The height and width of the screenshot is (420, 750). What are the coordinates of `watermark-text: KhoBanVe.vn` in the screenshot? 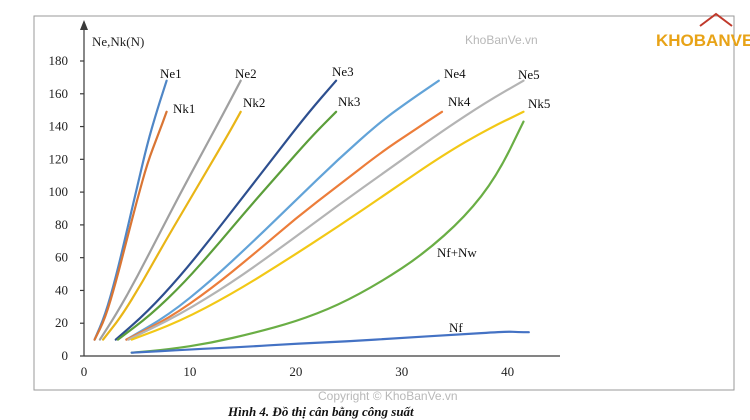 It's located at (501, 40).